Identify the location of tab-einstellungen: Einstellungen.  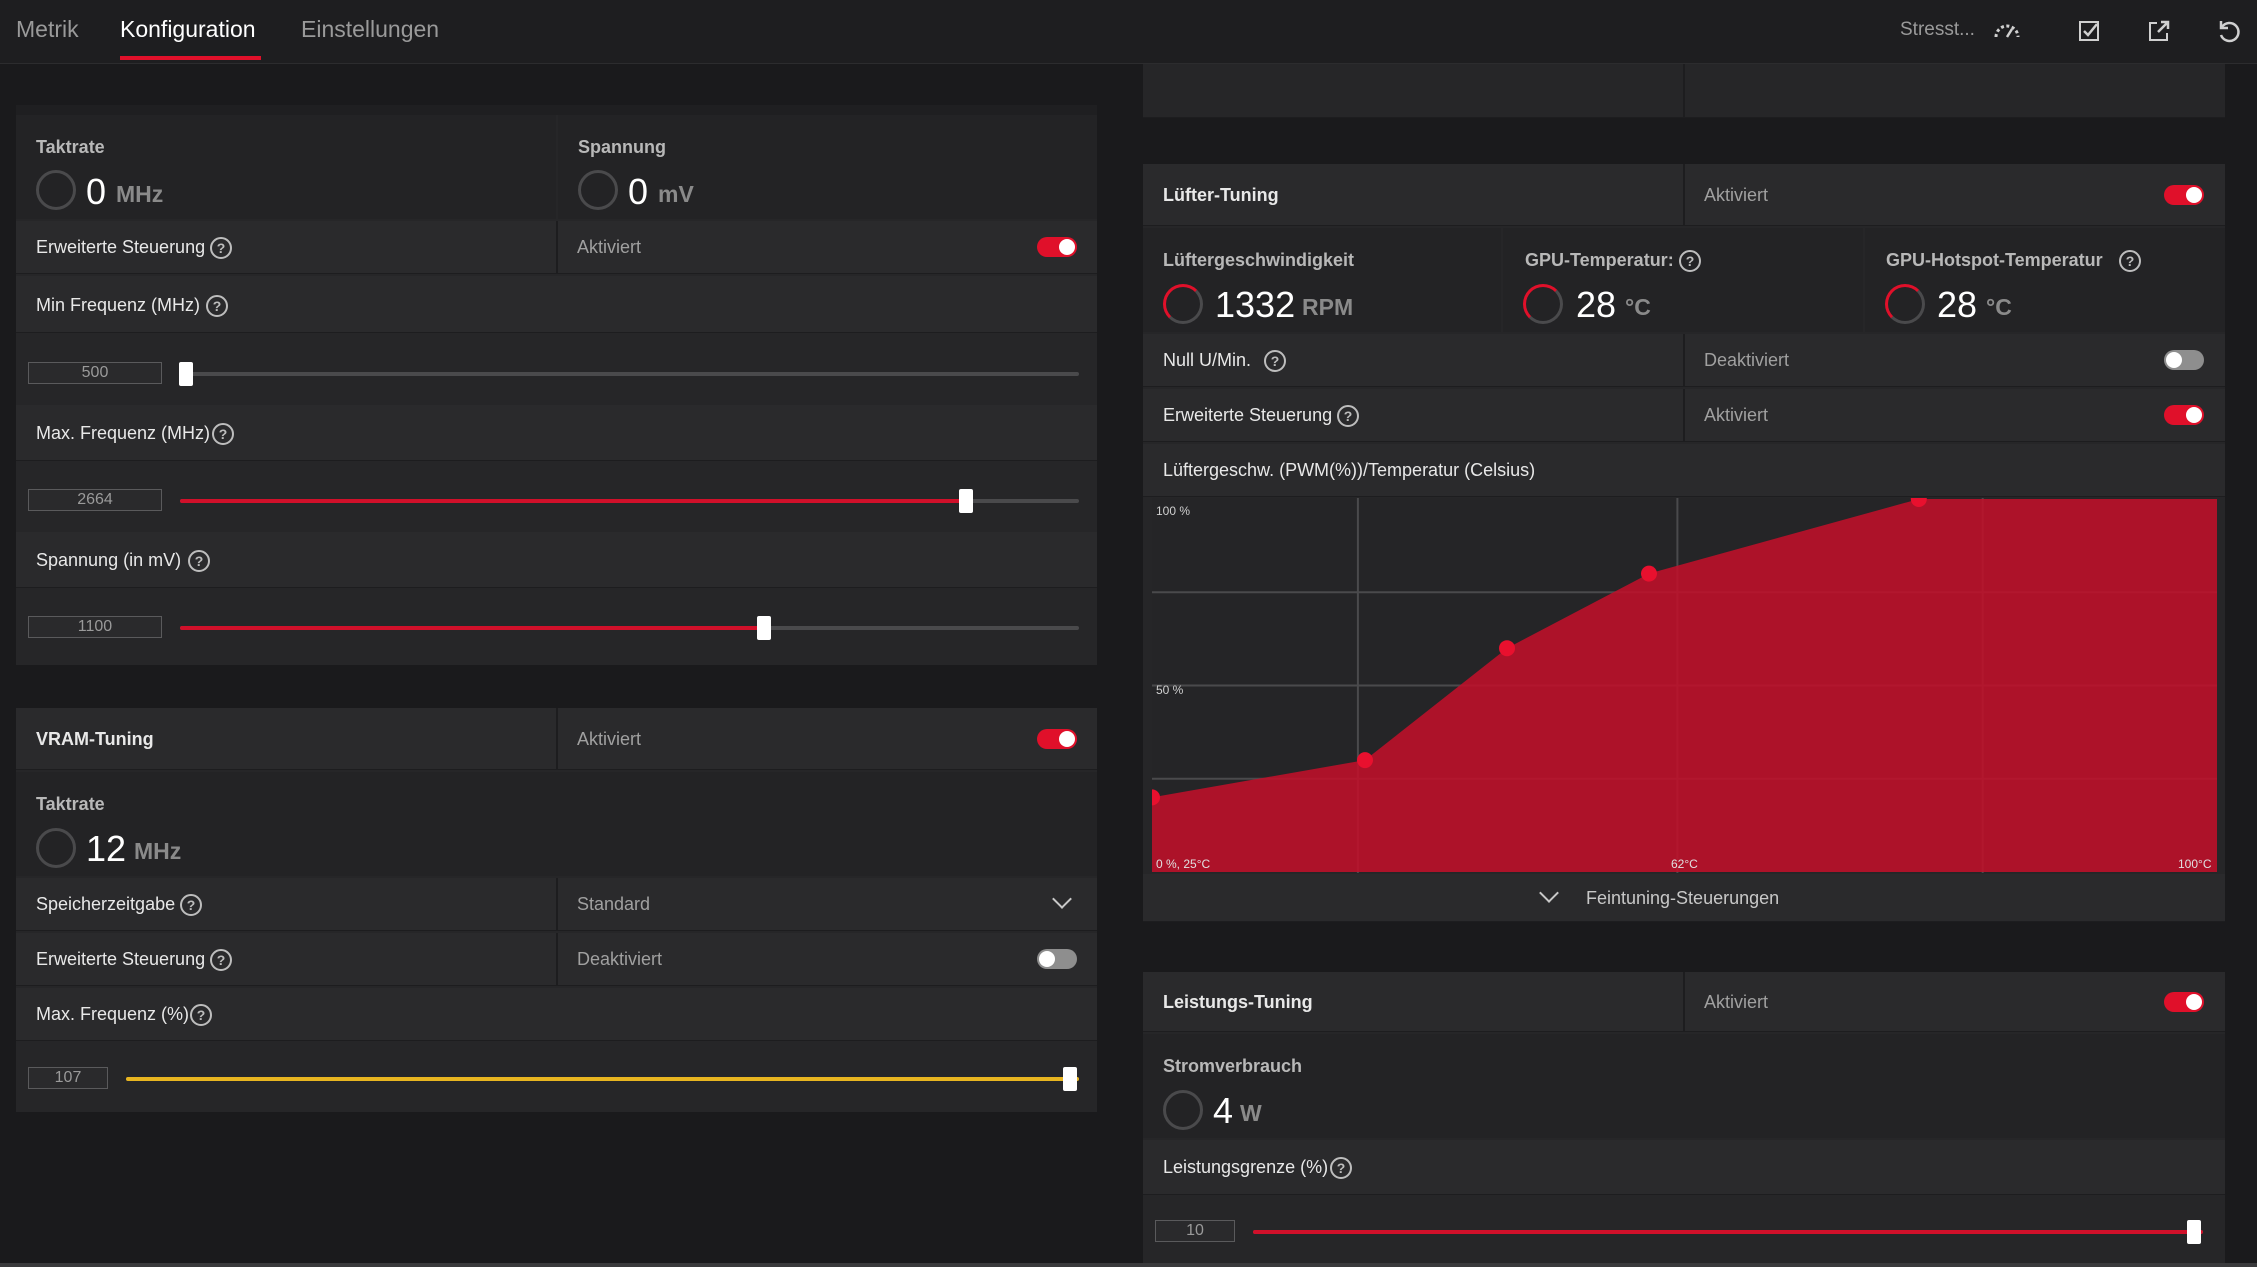
(370, 29).